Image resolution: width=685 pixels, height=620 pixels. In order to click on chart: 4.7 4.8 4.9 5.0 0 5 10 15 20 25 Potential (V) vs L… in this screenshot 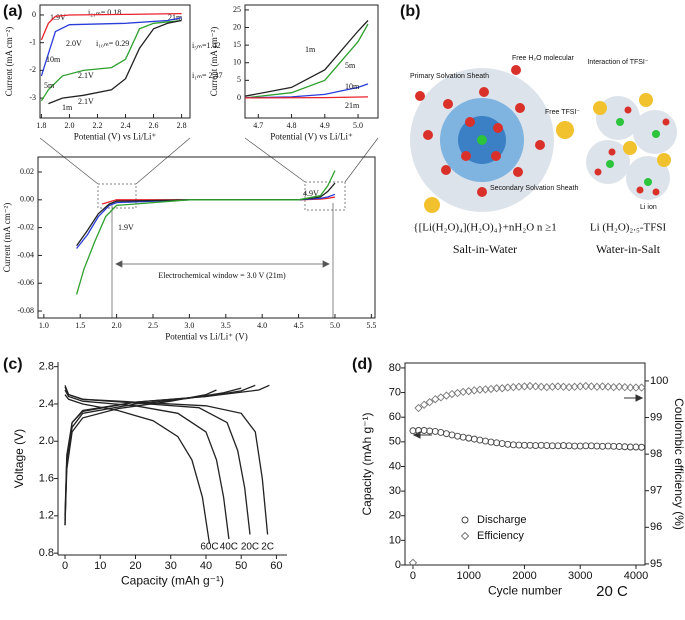, I will do `click(294, 72)`.